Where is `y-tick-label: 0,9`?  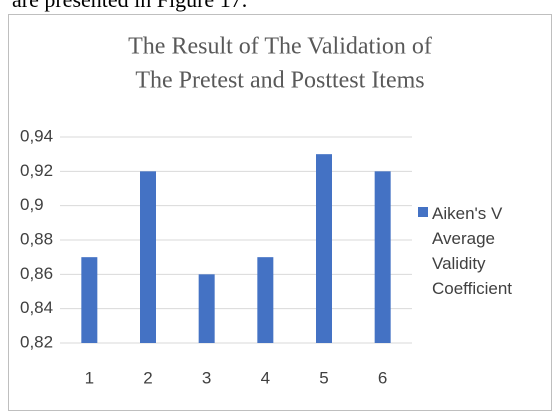
y-tick-label: 0,9 is located at coordinates (32, 204).